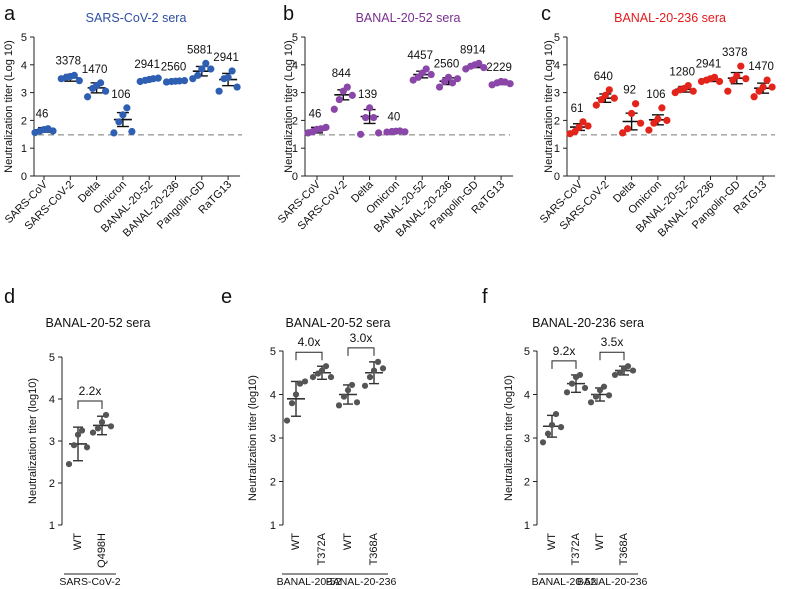  I want to click on fold-change-label: 4.0x, so click(309, 342).